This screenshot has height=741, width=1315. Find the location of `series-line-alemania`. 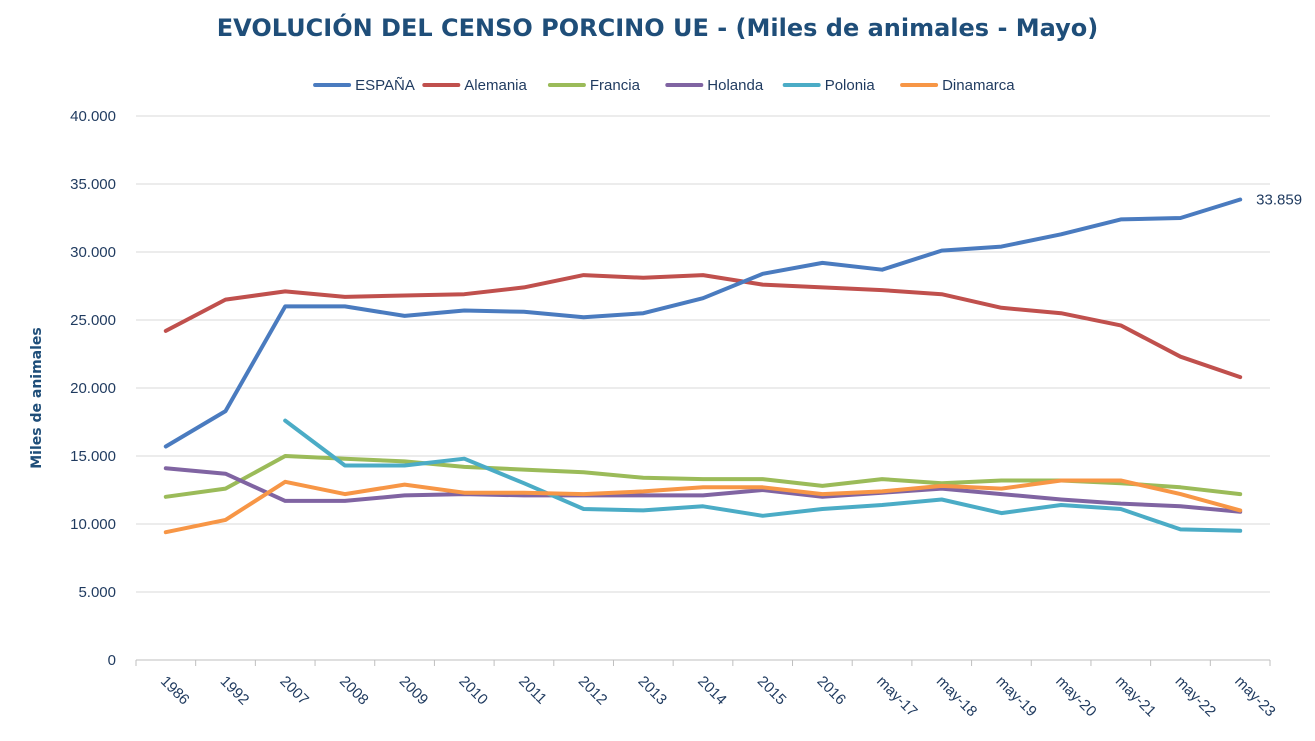

series-line-alemania is located at coordinates (703, 326).